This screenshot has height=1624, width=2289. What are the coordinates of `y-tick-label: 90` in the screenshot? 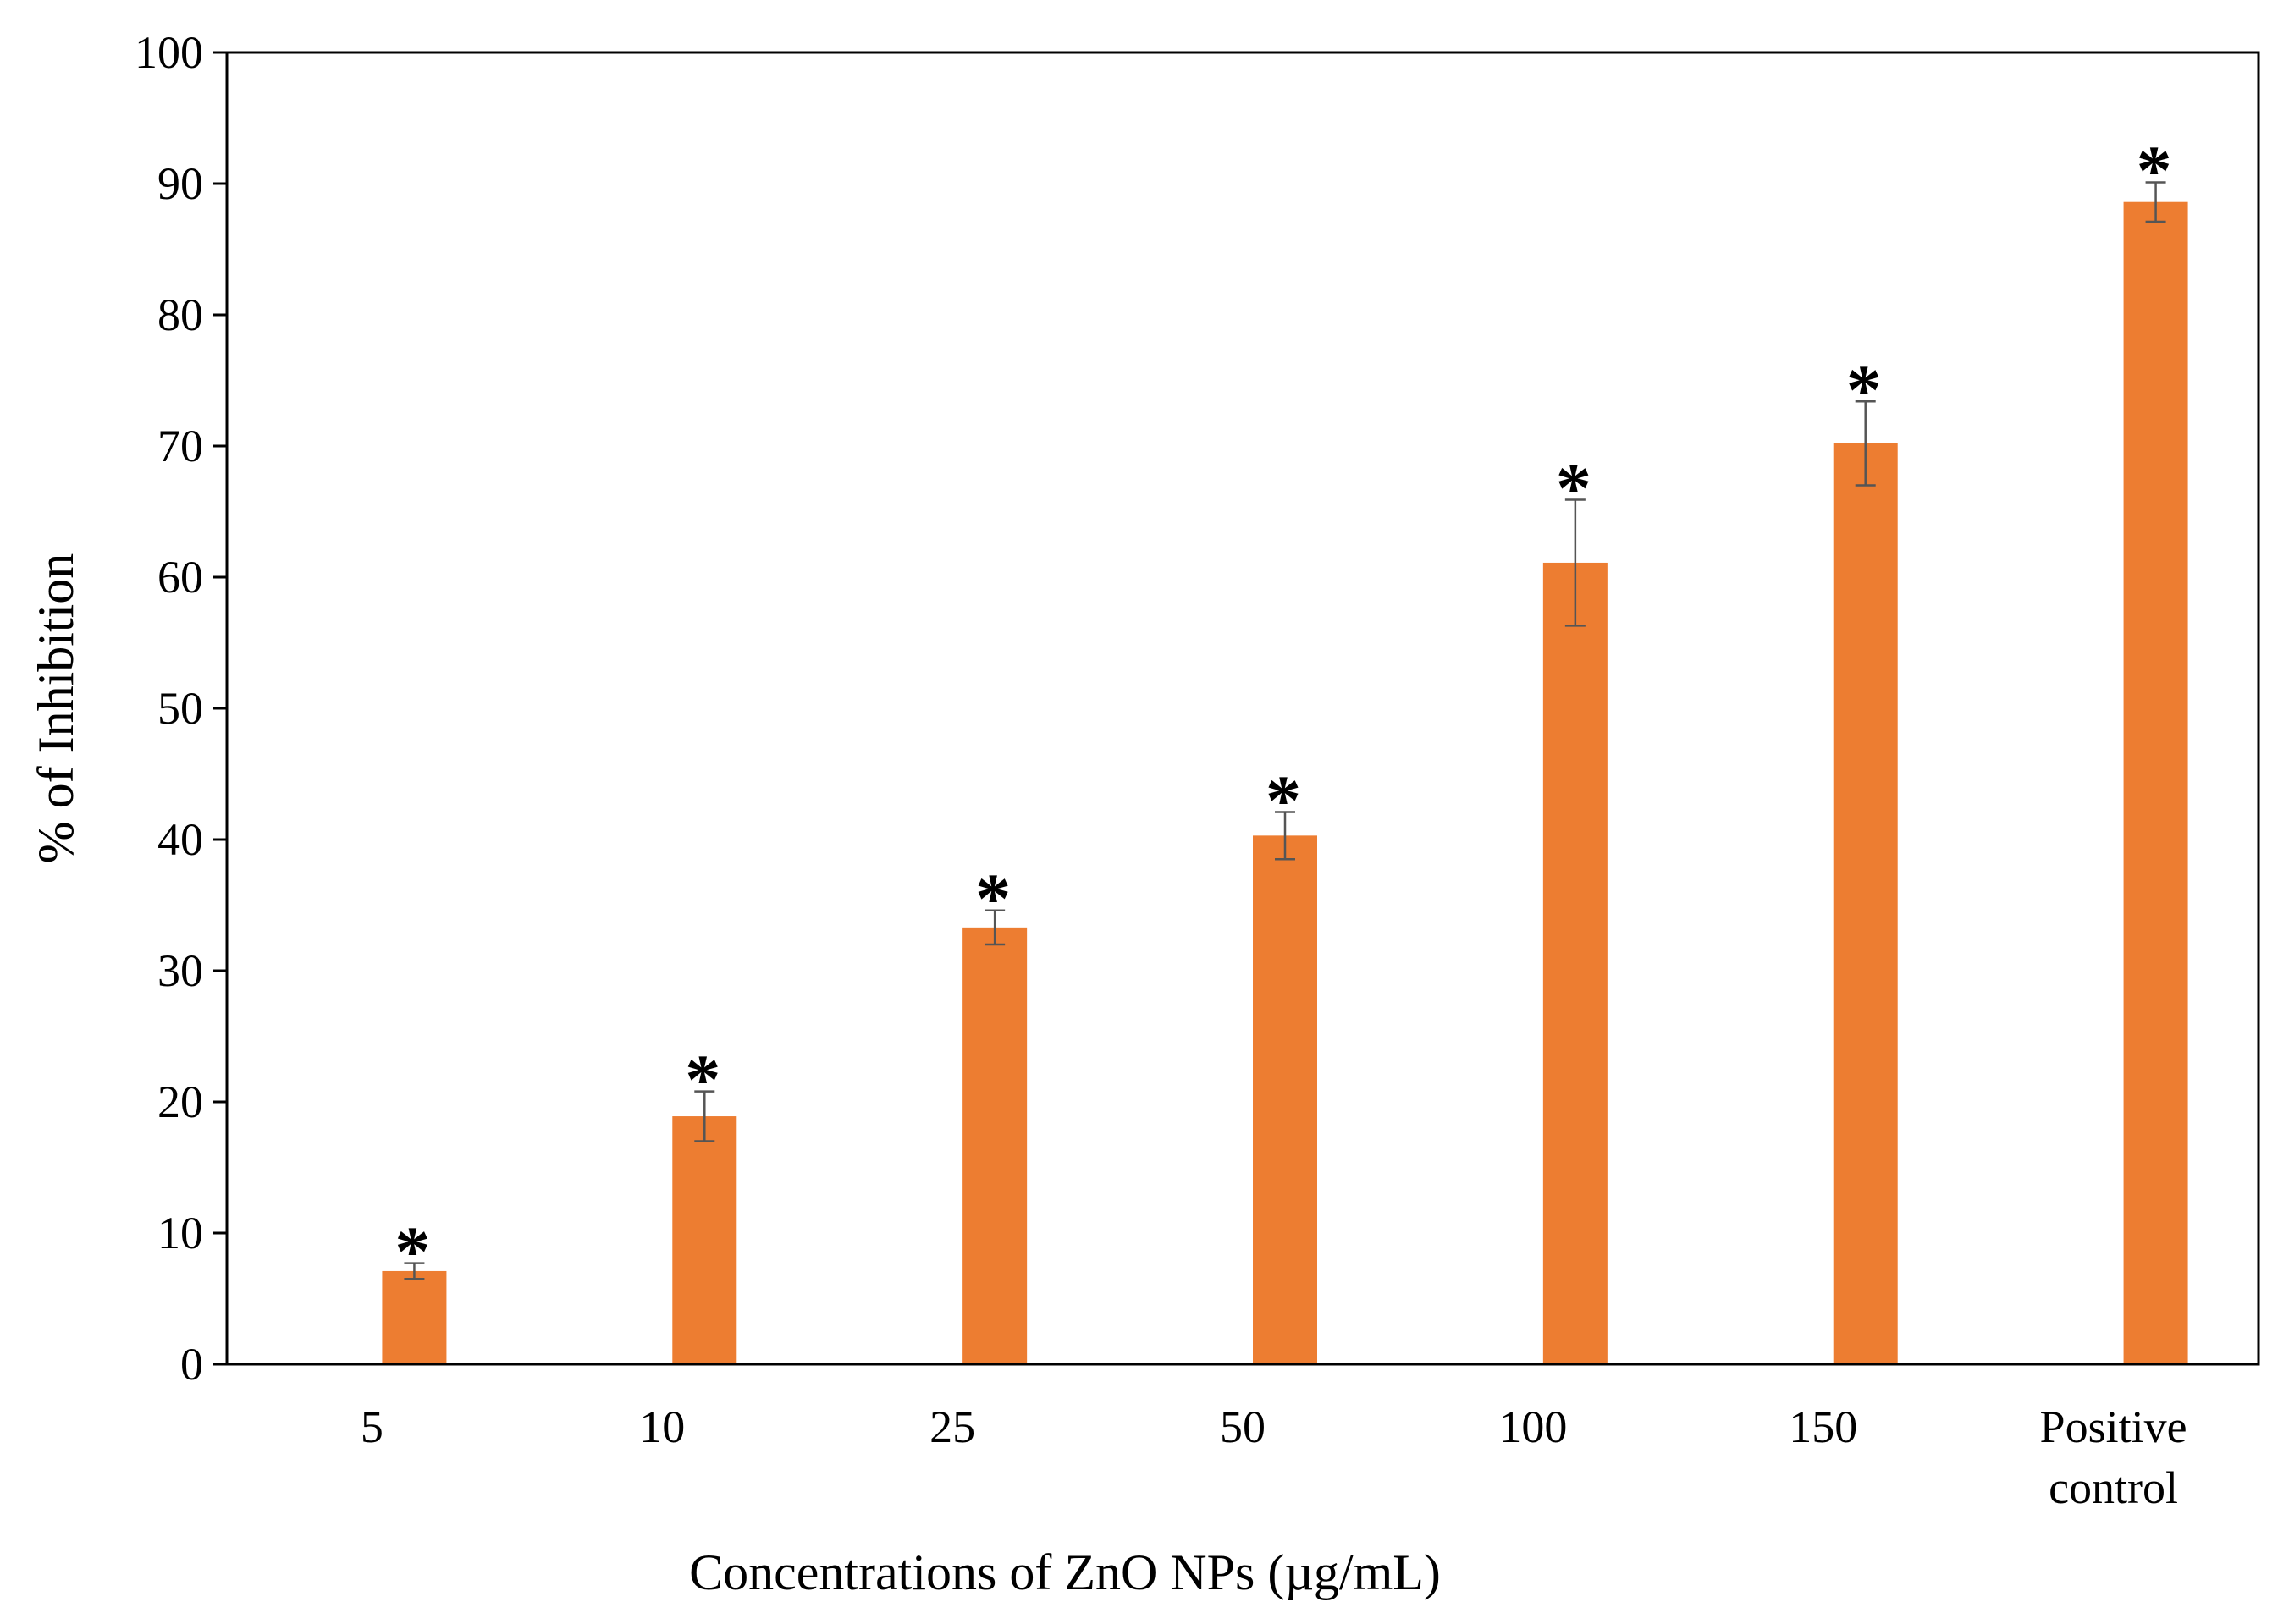 It's located at (180, 184).